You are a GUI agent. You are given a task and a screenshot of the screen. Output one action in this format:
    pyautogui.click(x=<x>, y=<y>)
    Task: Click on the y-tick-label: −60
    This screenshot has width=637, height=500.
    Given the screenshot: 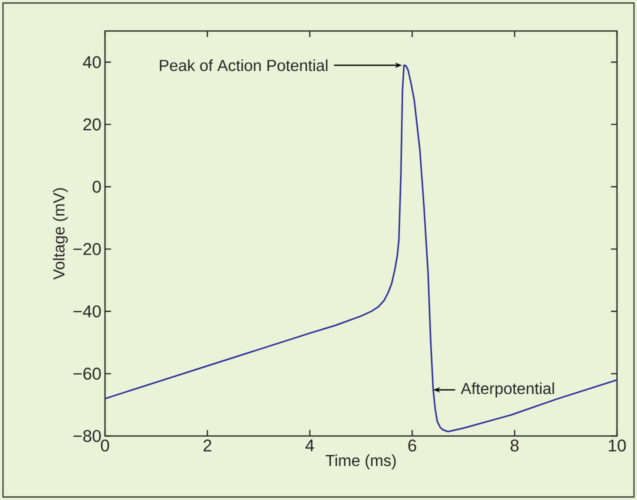 What is the action you would take?
    pyautogui.click(x=87, y=374)
    